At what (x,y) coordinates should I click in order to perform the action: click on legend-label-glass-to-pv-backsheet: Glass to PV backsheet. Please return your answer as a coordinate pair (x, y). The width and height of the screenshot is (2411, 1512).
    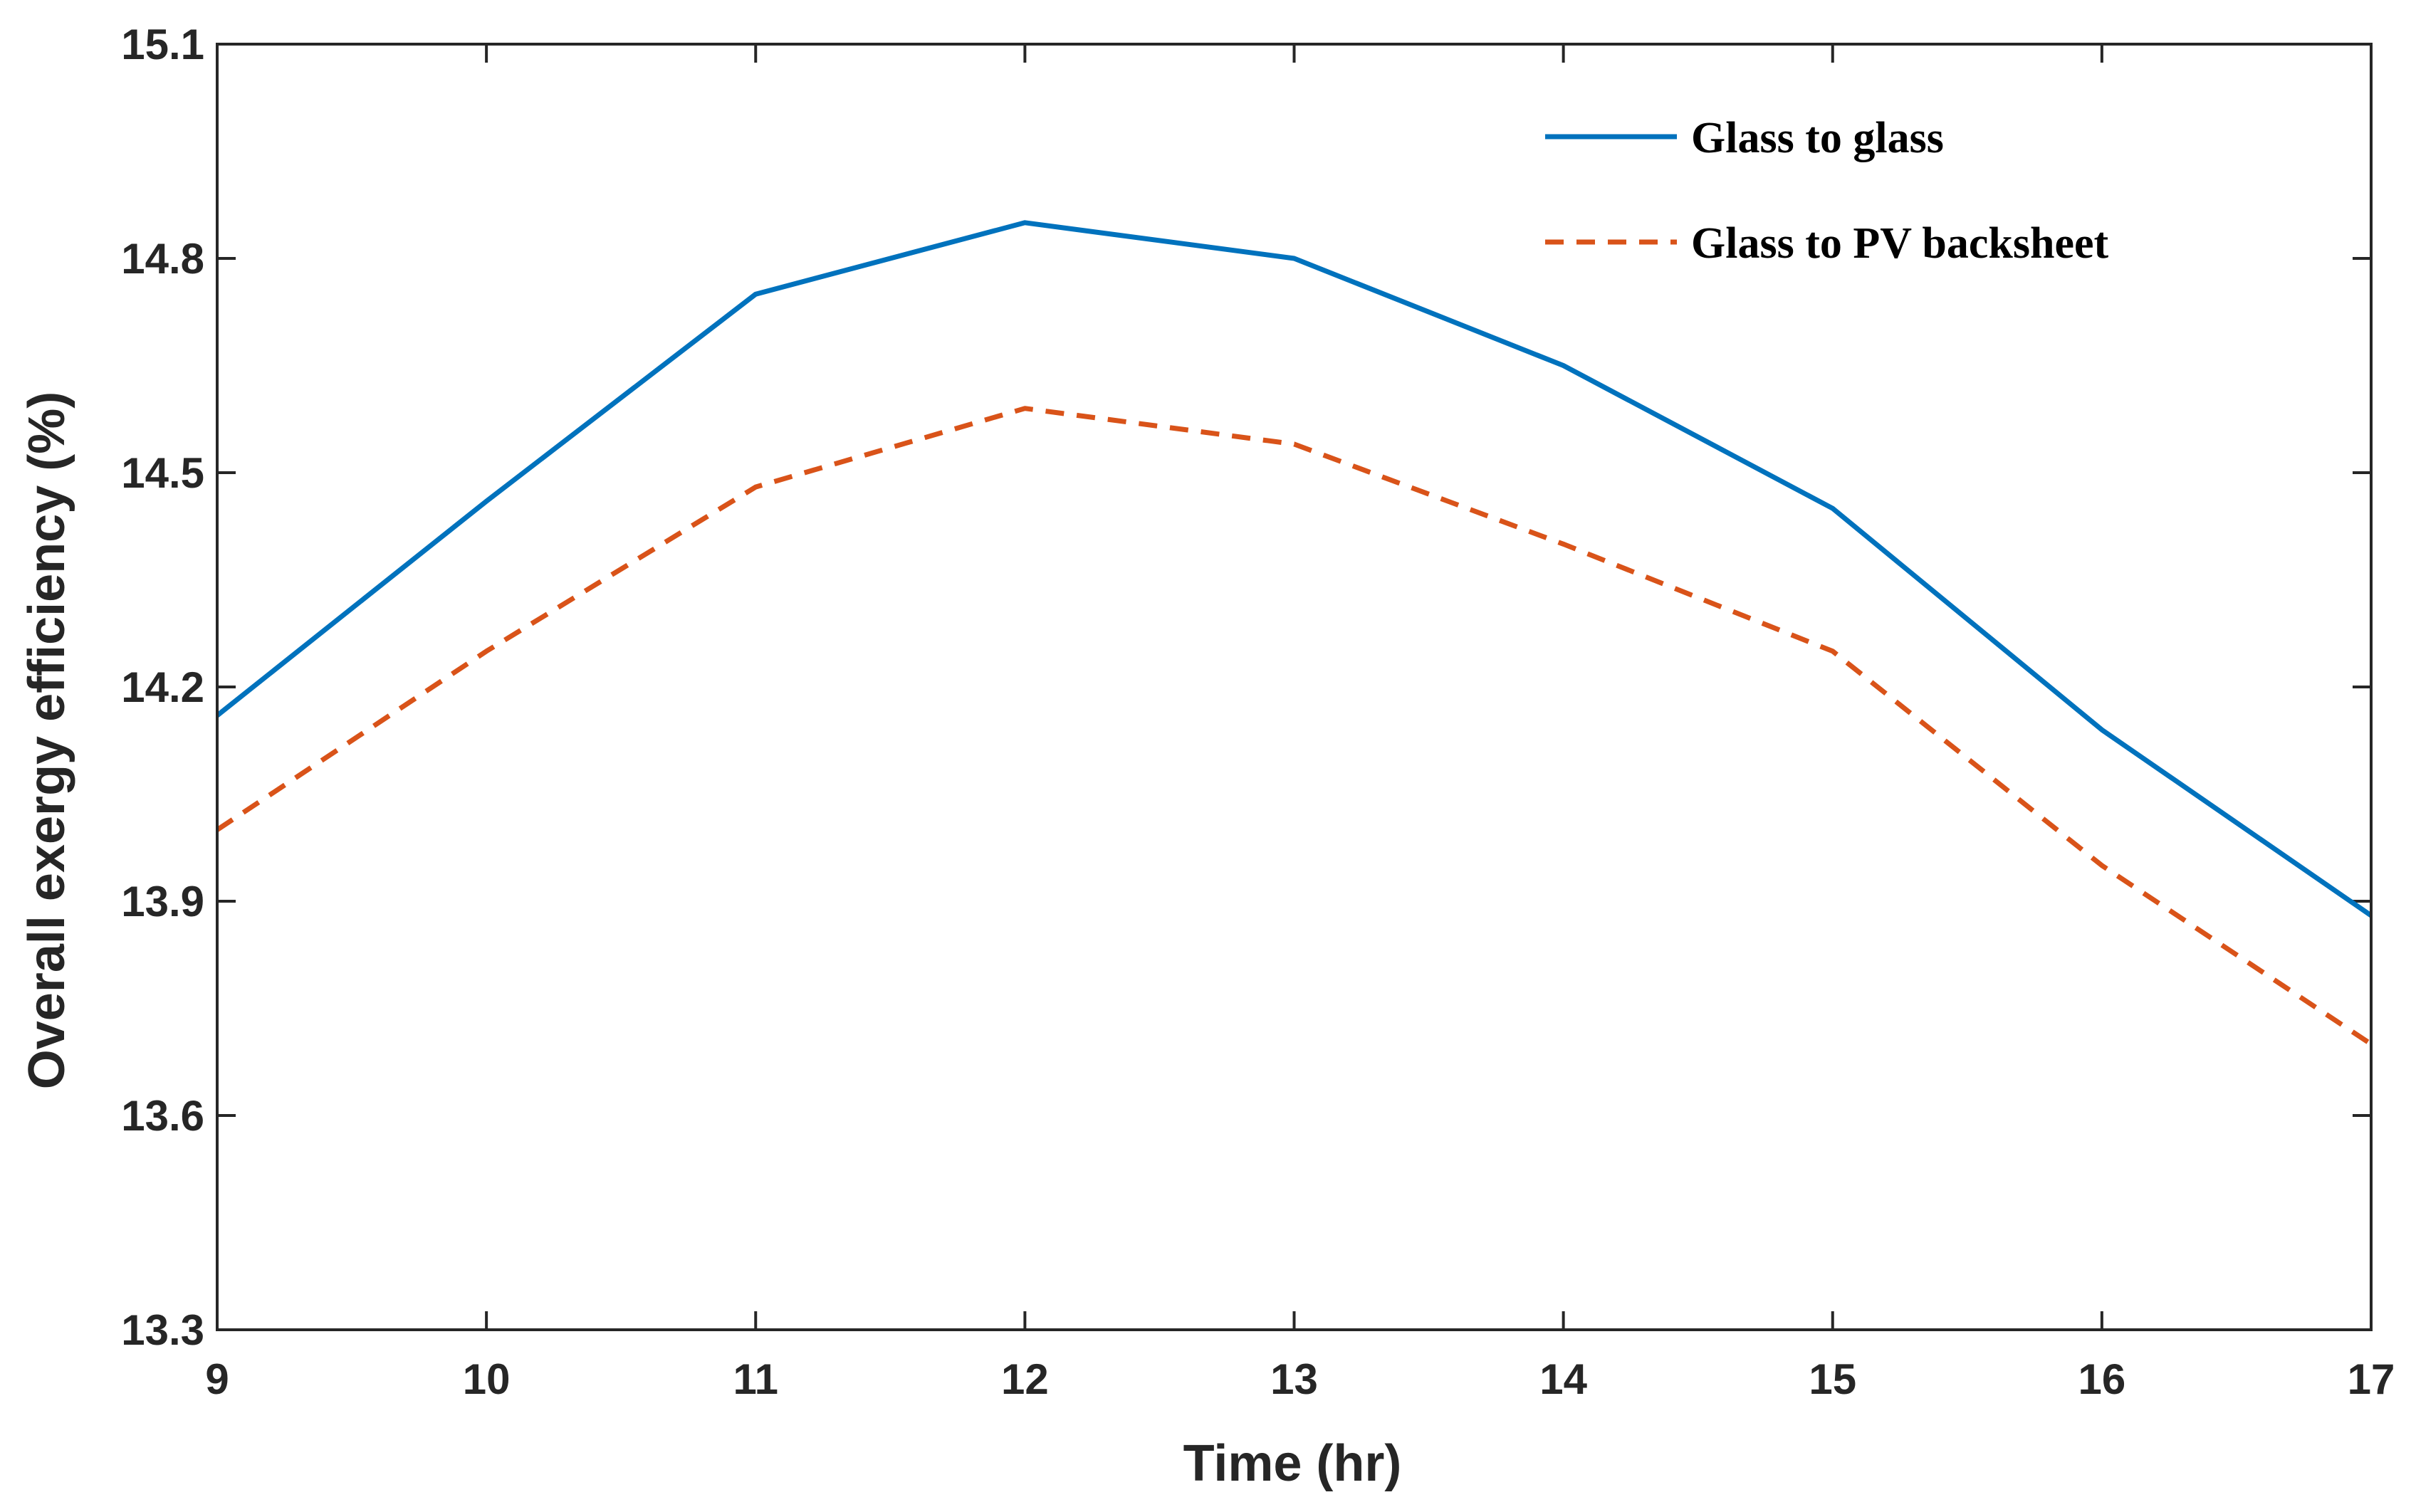
    Looking at the image, I should click on (1900, 243).